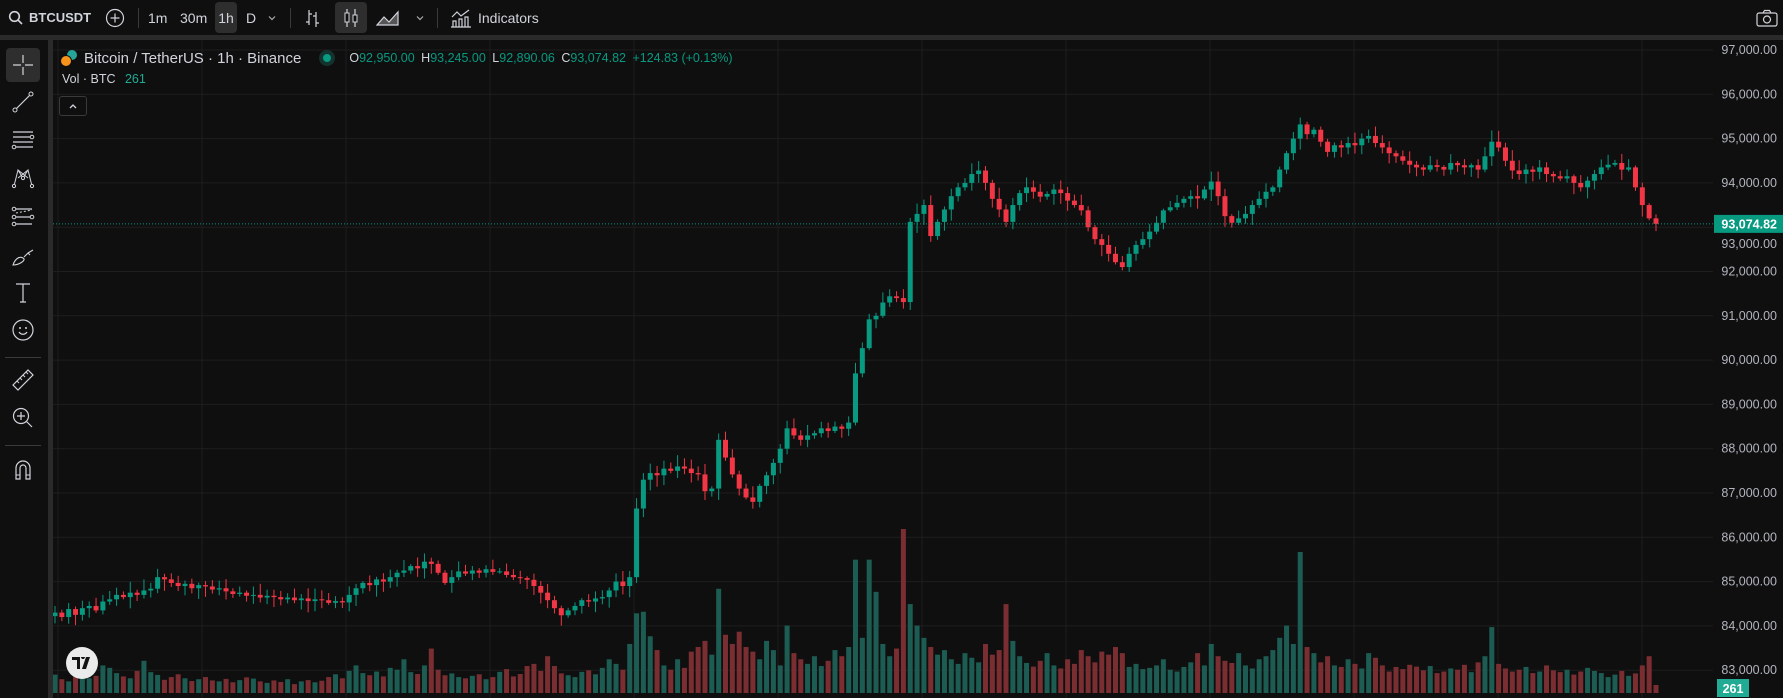  I want to click on candles-chart-button, so click(351, 17).